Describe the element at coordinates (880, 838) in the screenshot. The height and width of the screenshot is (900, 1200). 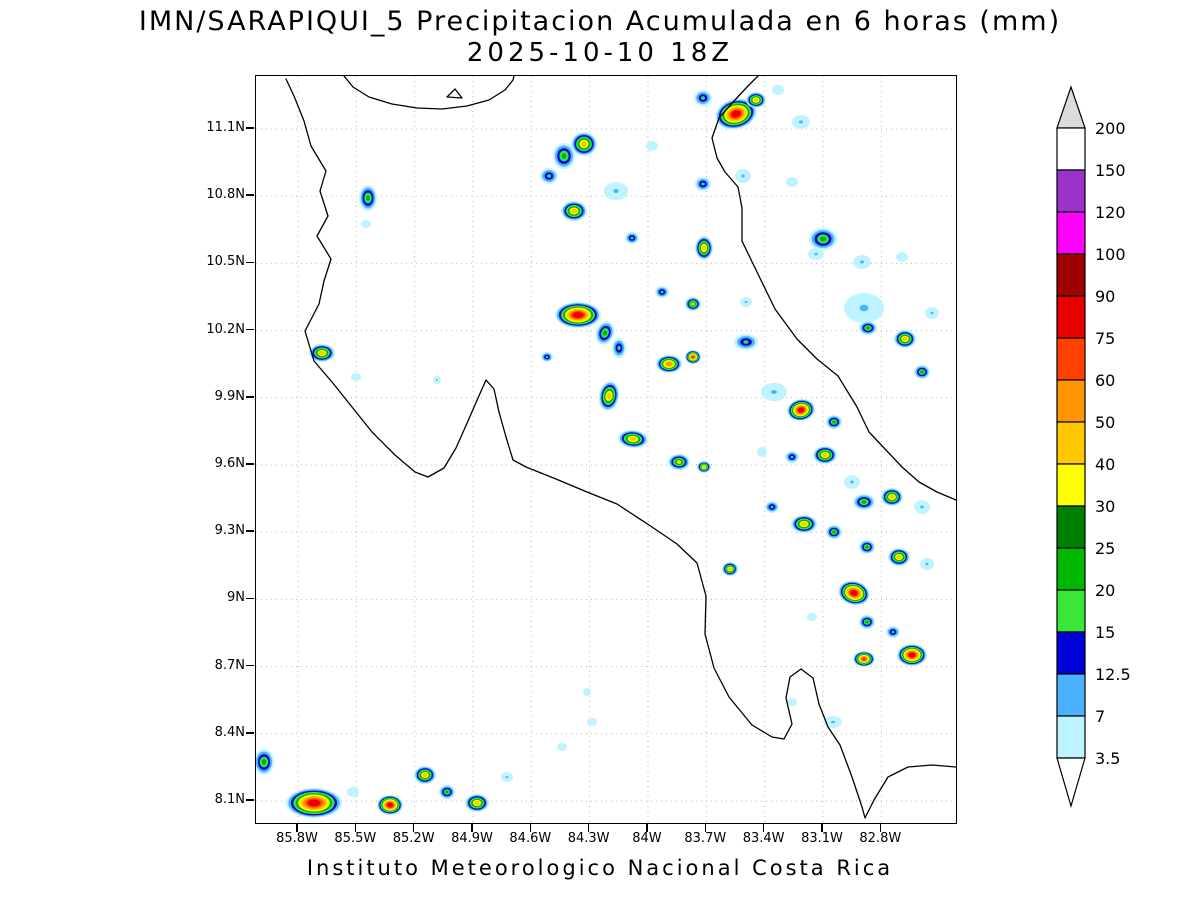
I see `x-tick-label: 82.8W` at that location.